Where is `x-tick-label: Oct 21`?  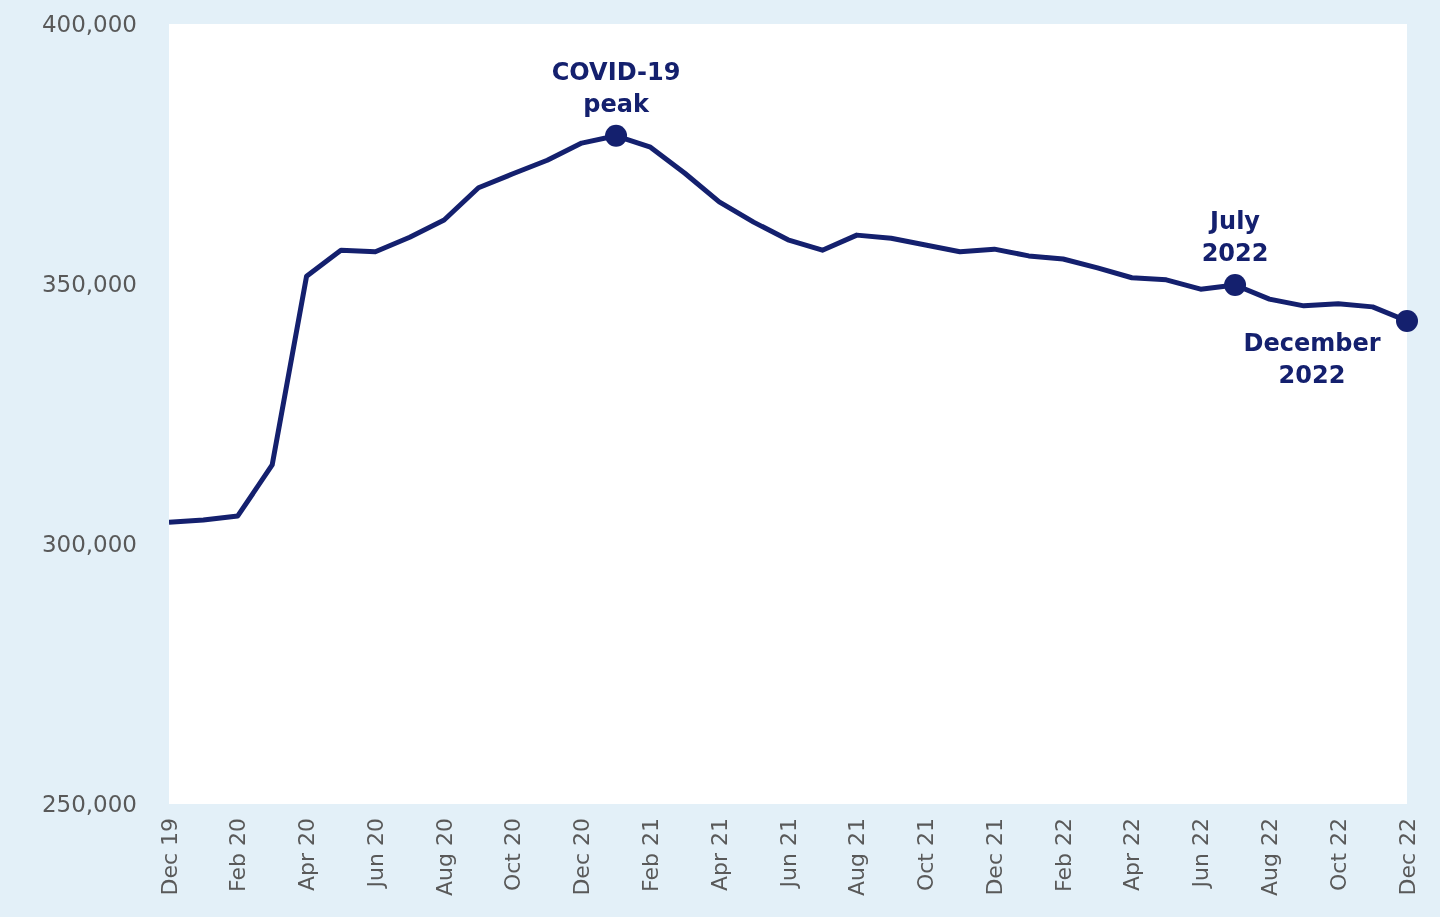
x-tick-label: Oct 21 is located at coordinates (926, 855).